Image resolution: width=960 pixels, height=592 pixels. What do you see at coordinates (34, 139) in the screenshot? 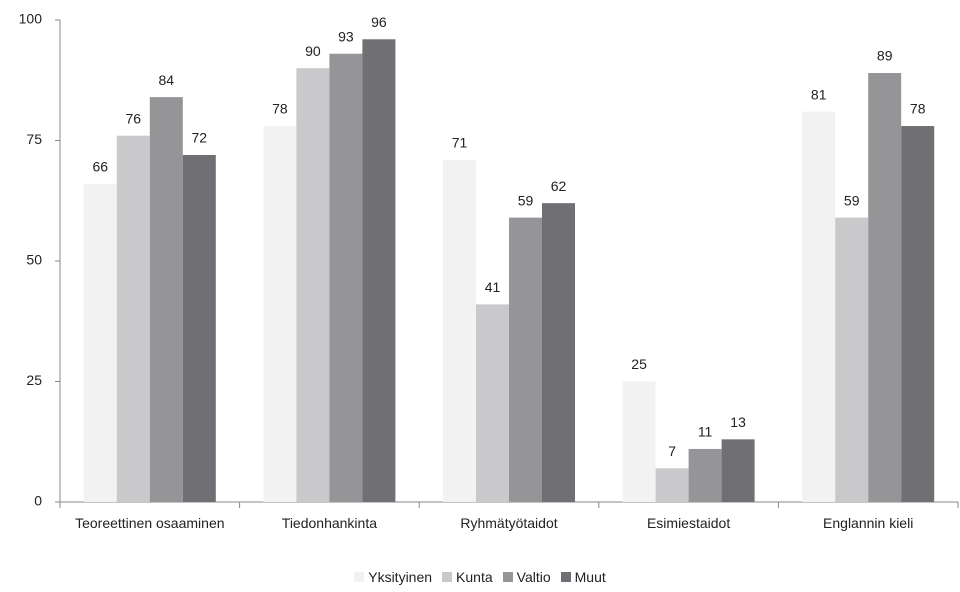
I see `y-tick-label: 75` at bounding box center [34, 139].